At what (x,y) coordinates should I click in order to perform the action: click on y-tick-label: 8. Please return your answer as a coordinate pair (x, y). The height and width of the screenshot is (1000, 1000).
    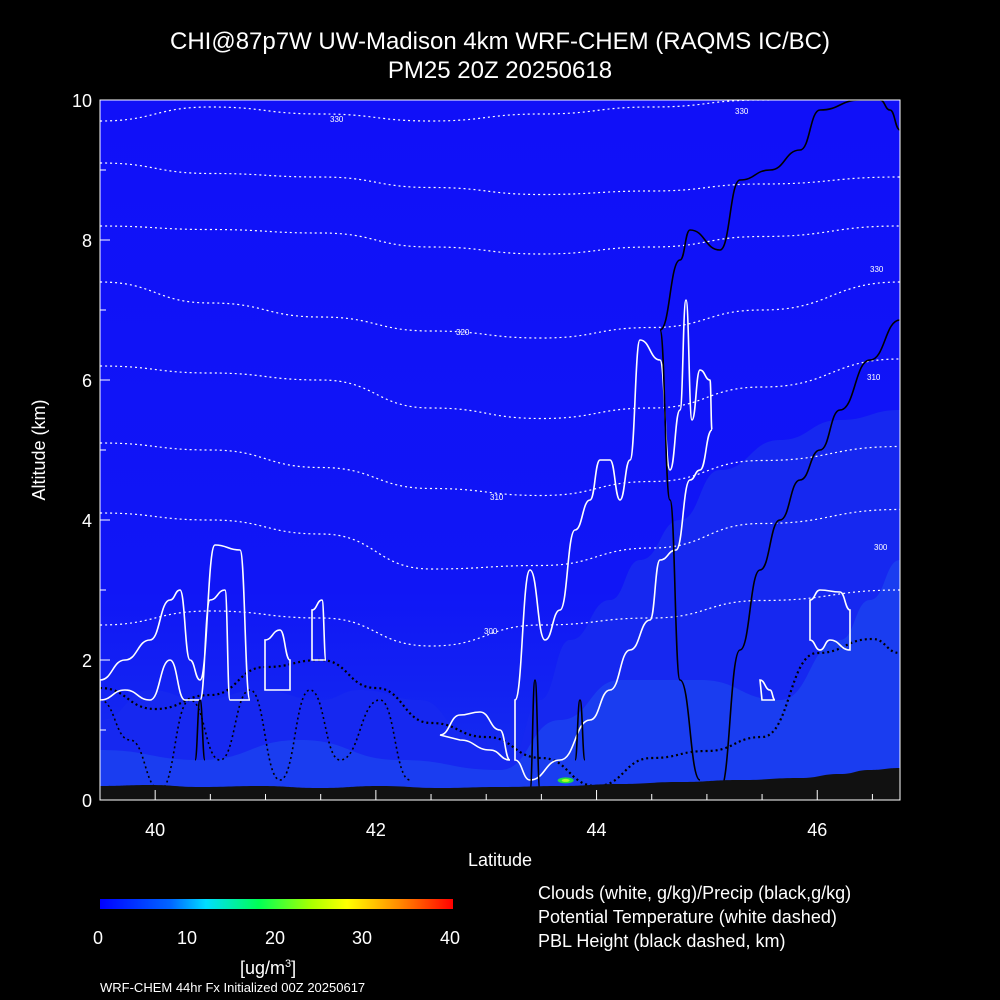
    Looking at the image, I should click on (87, 241).